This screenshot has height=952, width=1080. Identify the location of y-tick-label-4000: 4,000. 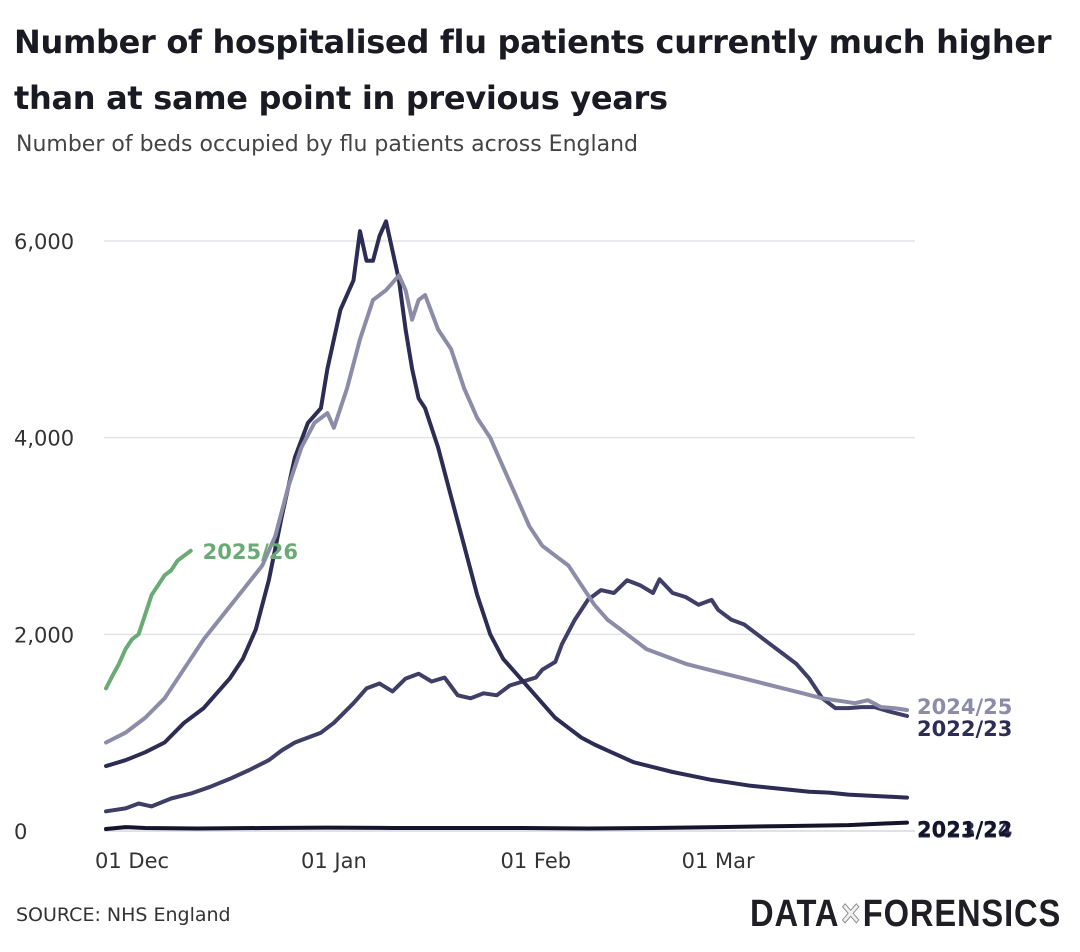
(44, 439).